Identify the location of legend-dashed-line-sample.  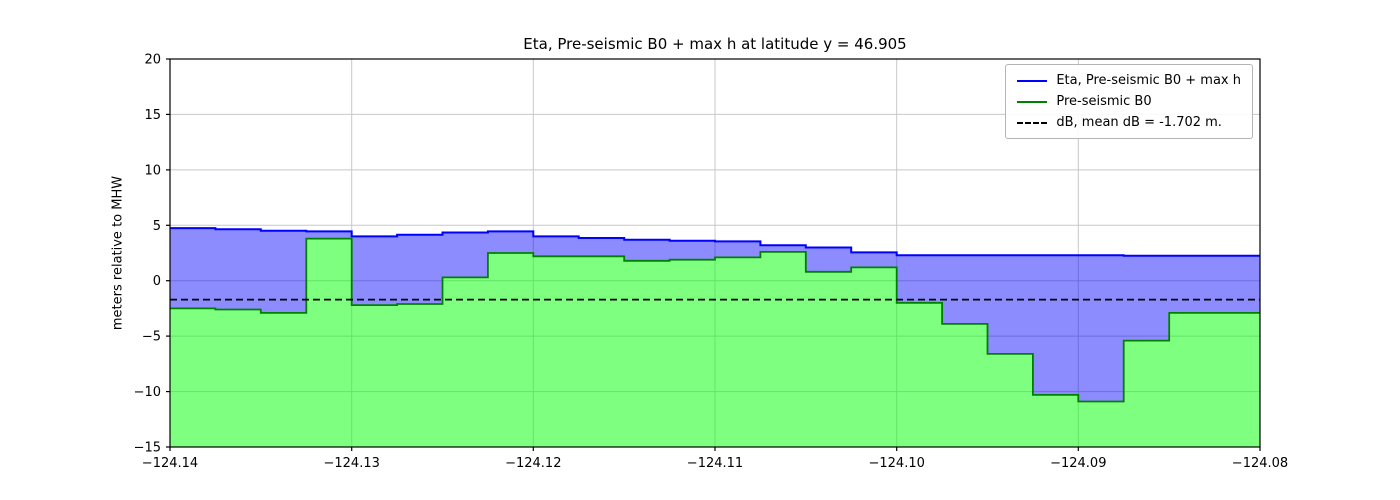
(1032, 122).